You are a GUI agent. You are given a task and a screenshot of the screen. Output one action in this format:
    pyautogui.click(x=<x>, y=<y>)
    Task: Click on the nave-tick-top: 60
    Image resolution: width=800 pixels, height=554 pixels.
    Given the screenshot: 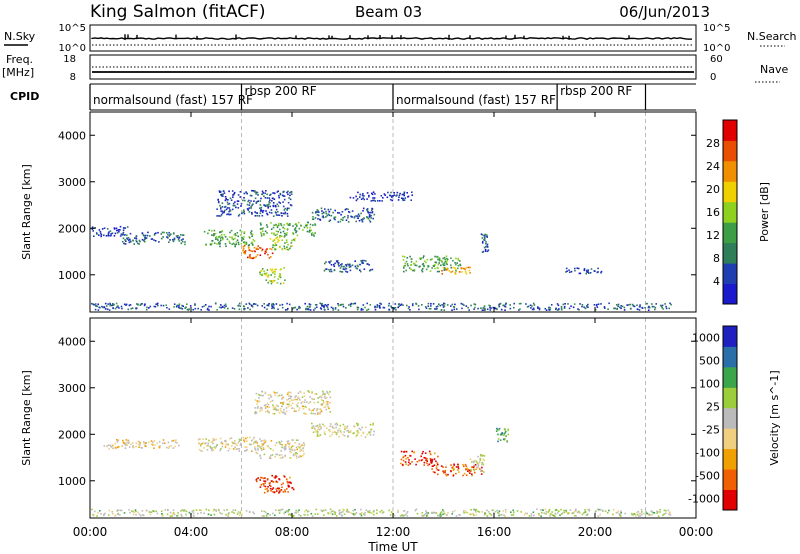 What is the action you would take?
    pyautogui.click(x=716, y=59)
    